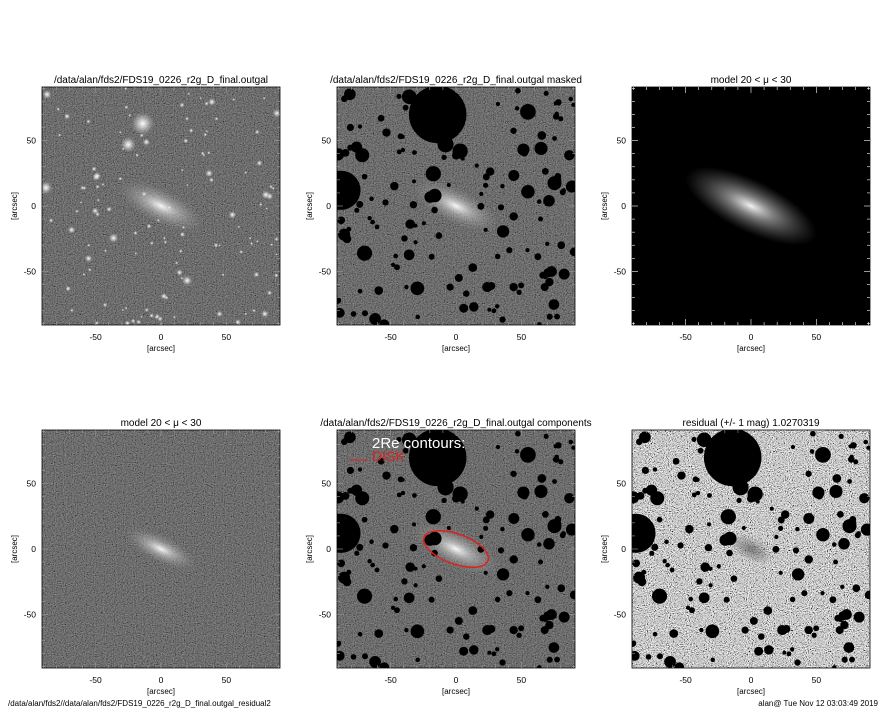  I want to click on galaxy, so click(161, 549).